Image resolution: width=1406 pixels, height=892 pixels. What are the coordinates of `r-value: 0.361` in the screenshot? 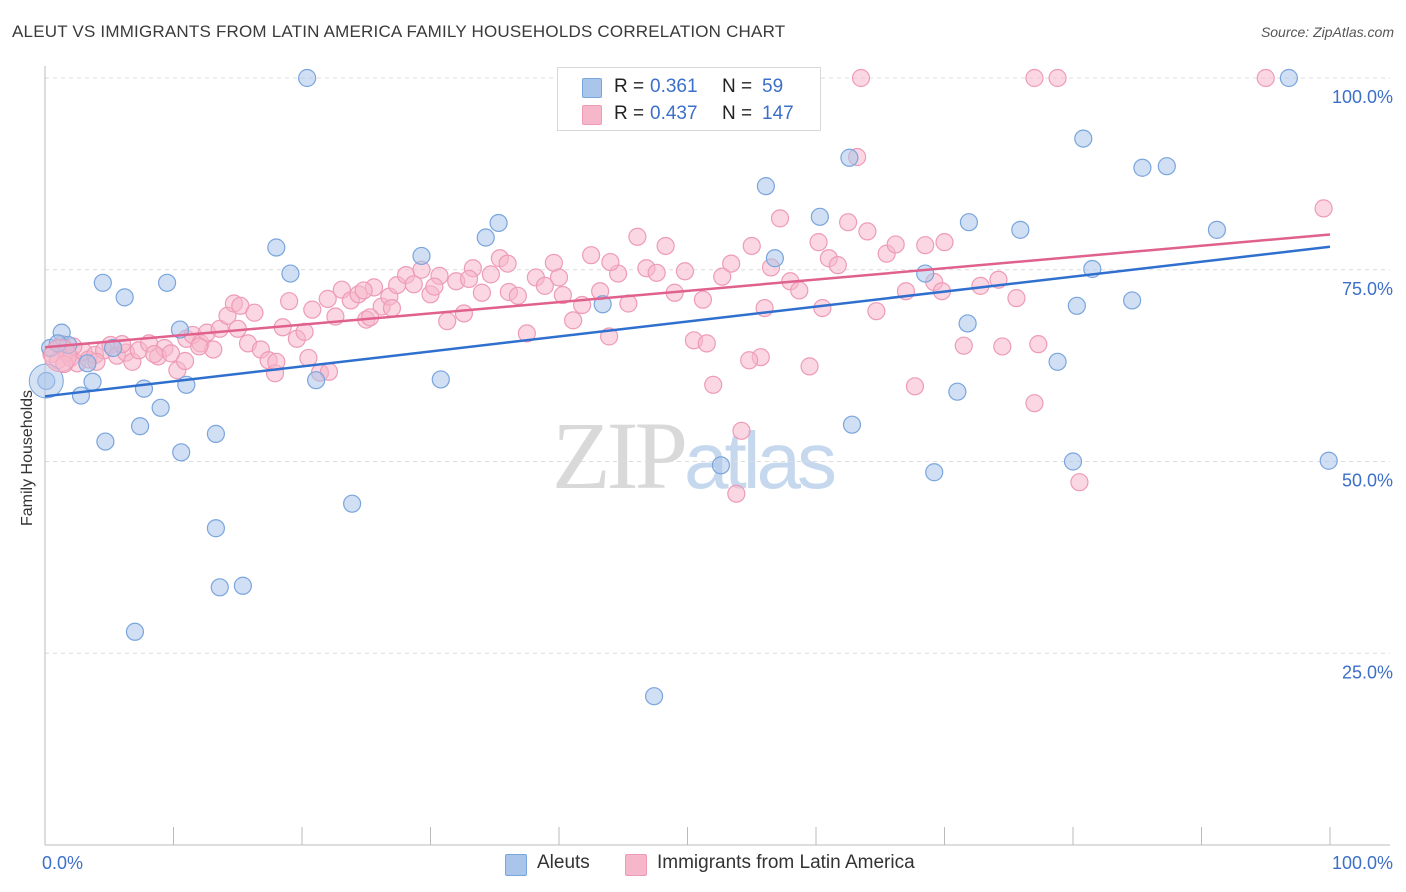 It's located at (674, 86).